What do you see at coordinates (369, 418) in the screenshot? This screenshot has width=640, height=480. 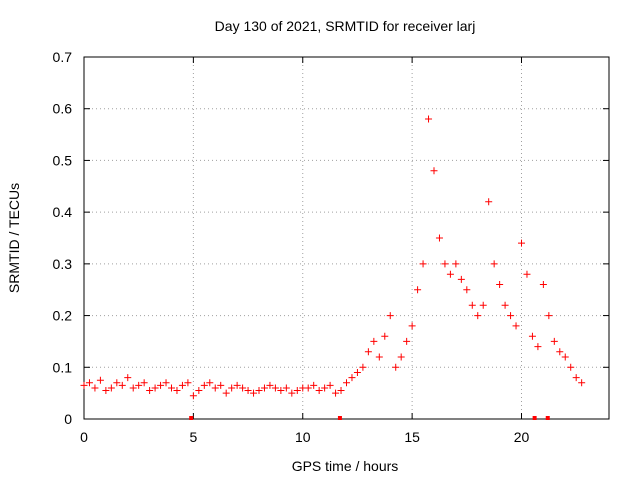 I see `baseline-markers` at bounding box center [369, 418].